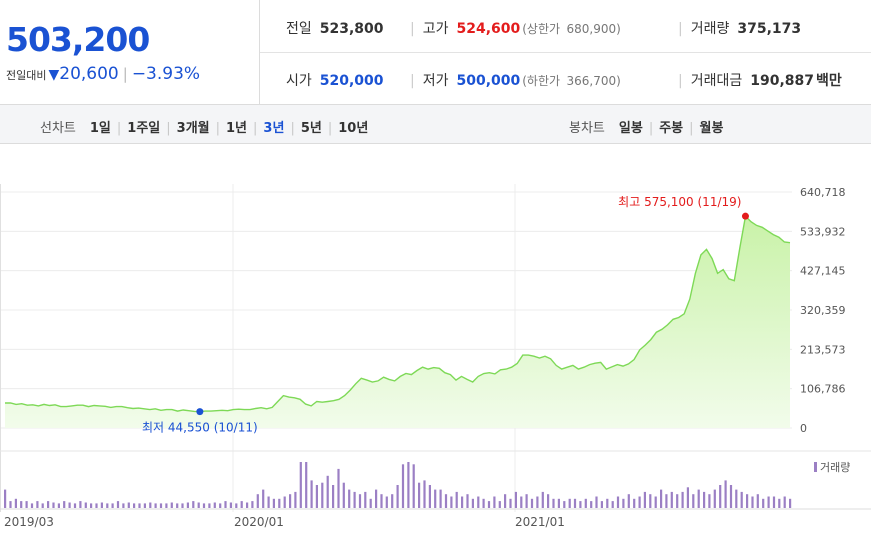 The height and width of the screenshot is (534, 871). Describe the element at coordinates (835, 467) in the screenshot. I see `volume-legend-label: 거래량` at that location.